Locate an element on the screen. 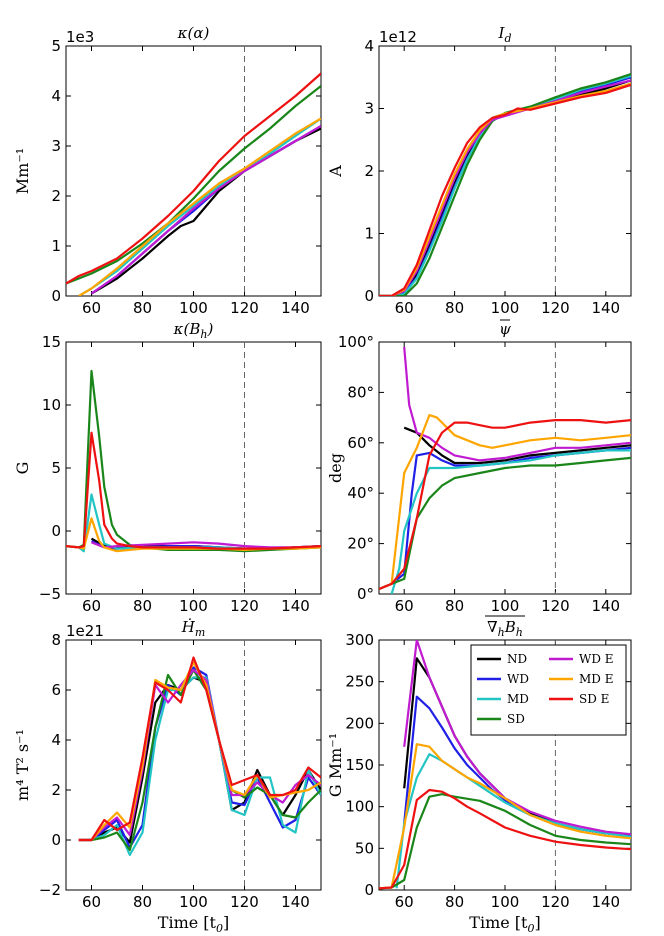 The height and width of the screenshot is (936, 664). y-tick-label: 50 is located at coordinates (364, 848).